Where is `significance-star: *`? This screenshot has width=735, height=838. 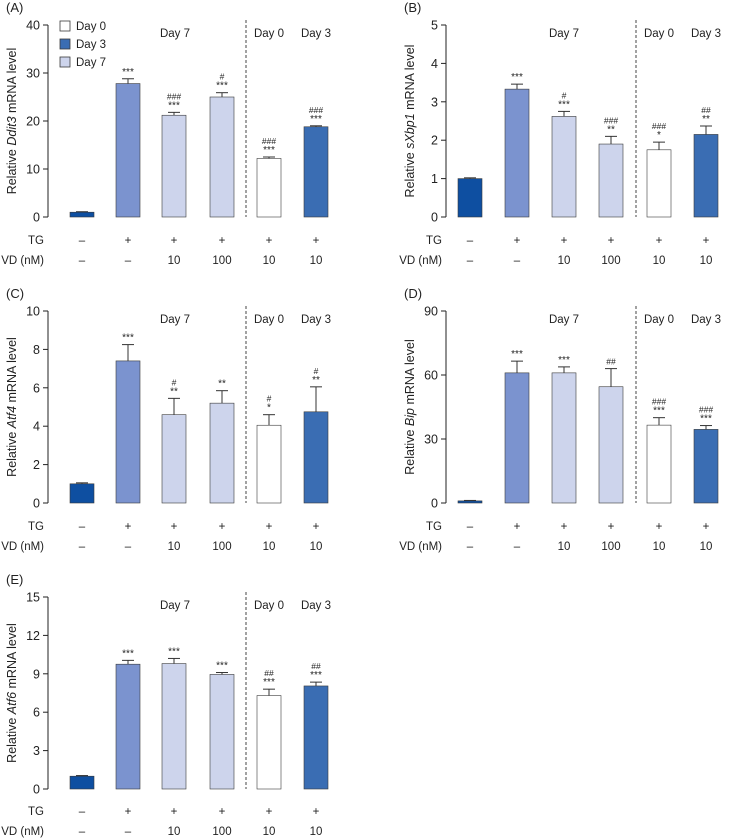
significance-star: * is located at coordinates (659, 135).